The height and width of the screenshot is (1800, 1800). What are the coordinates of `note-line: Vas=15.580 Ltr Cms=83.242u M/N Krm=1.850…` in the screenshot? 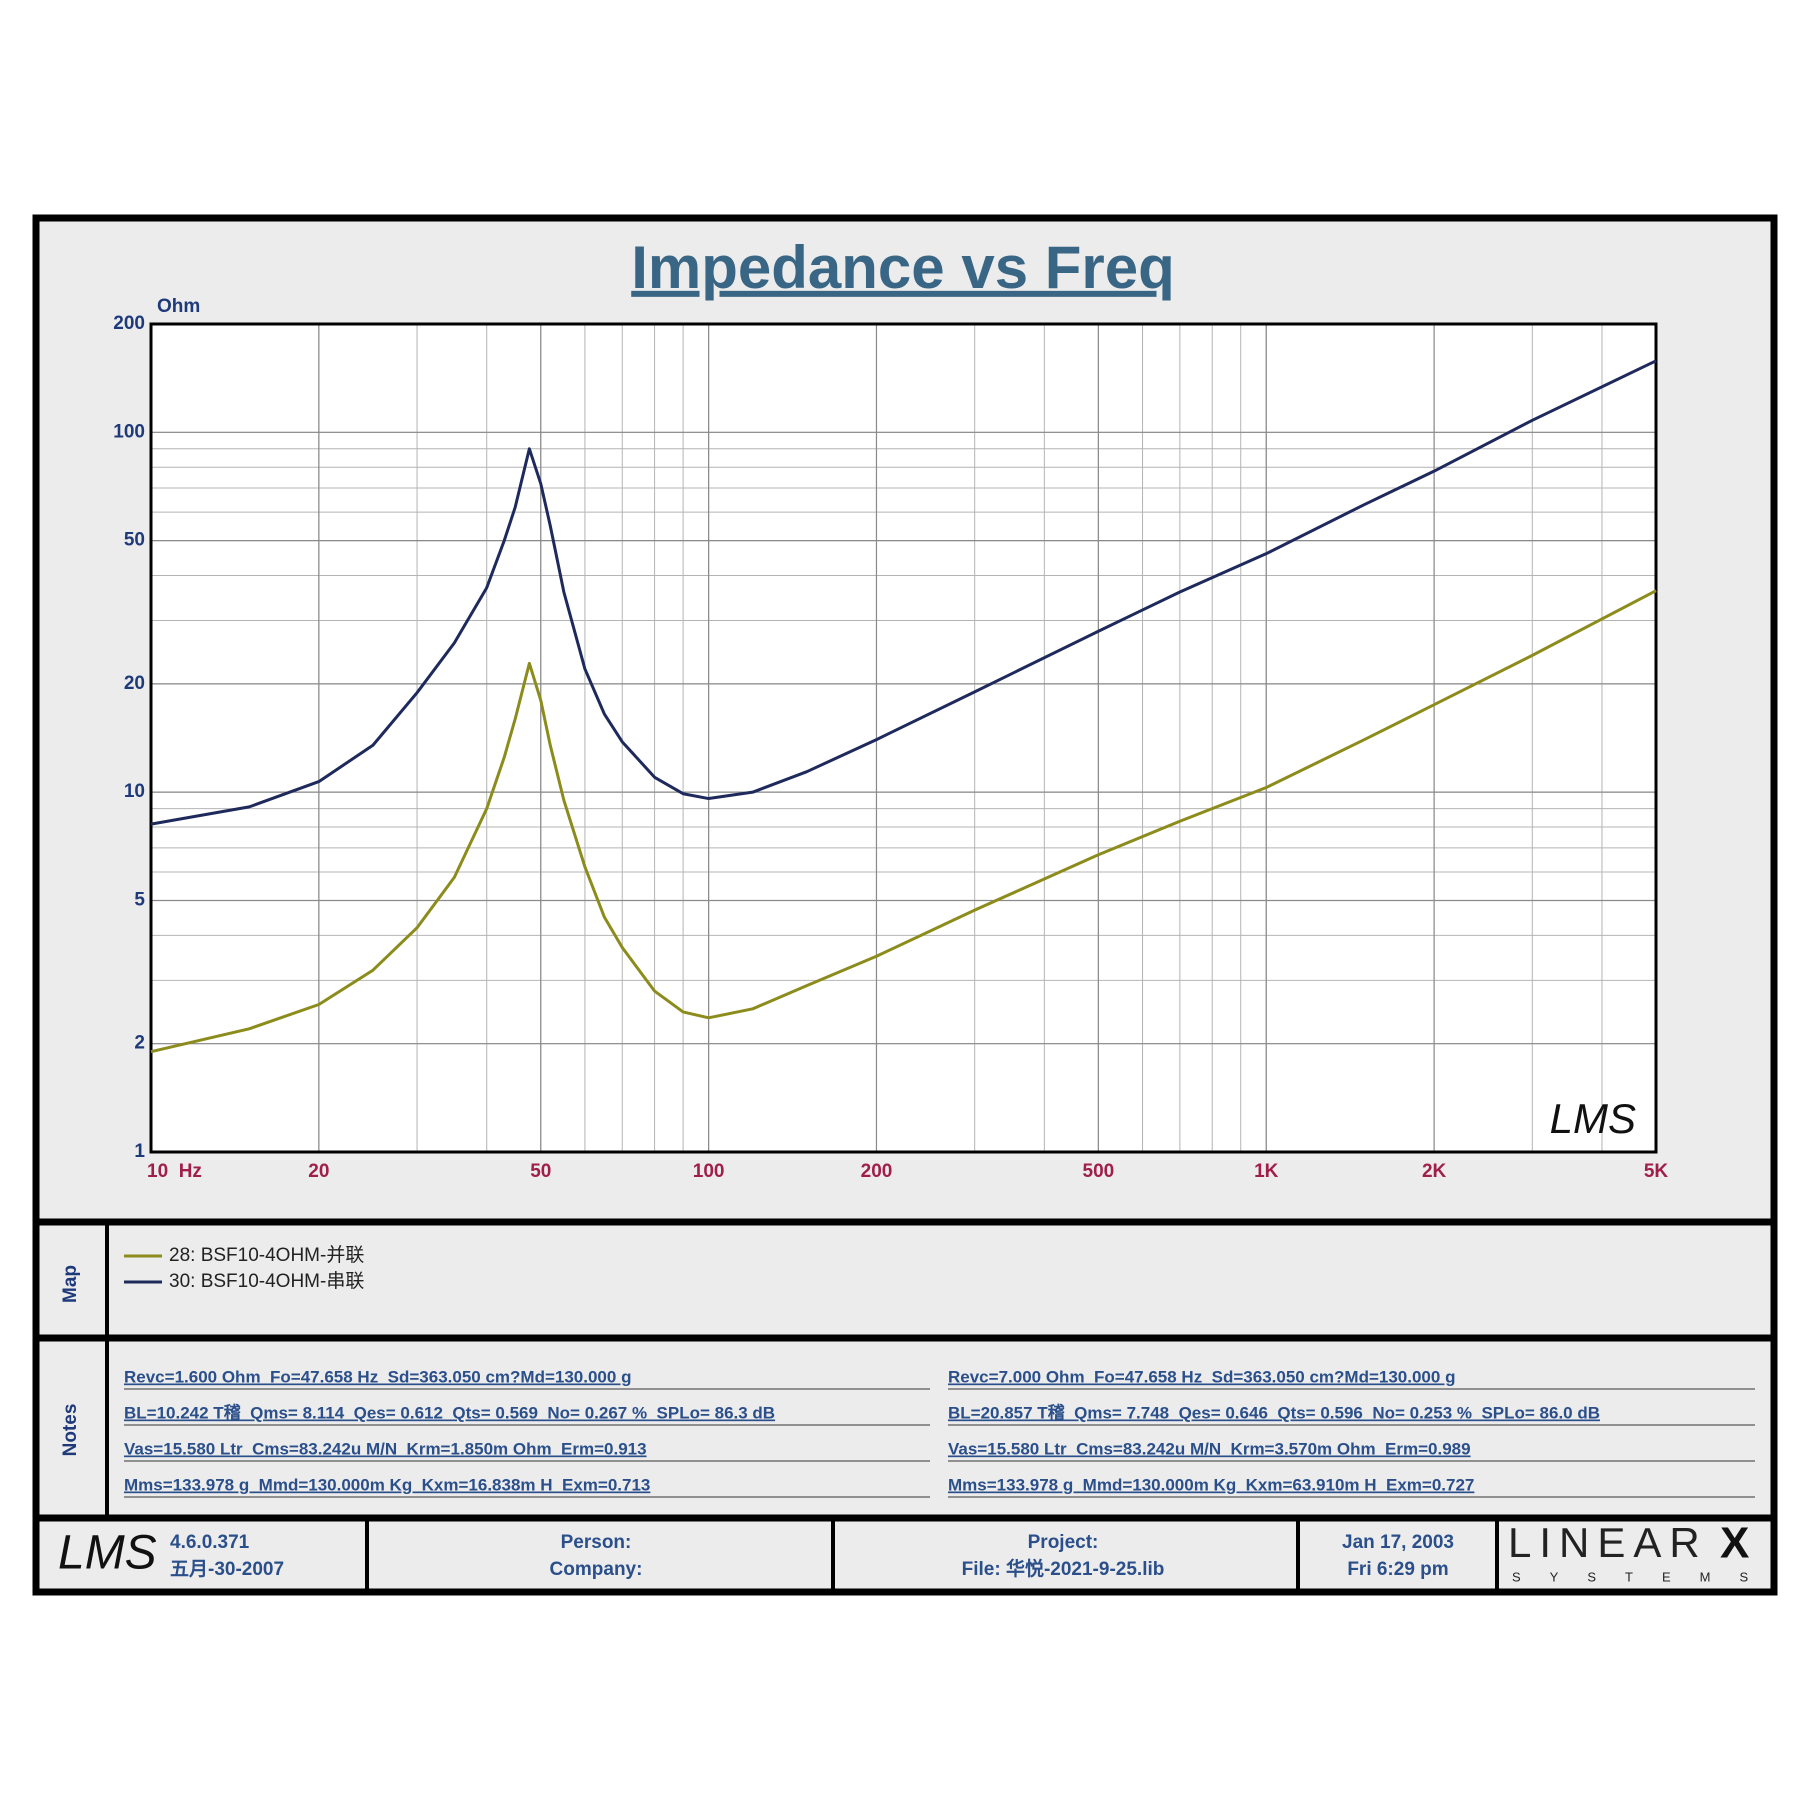 It's located at (385, 1448).